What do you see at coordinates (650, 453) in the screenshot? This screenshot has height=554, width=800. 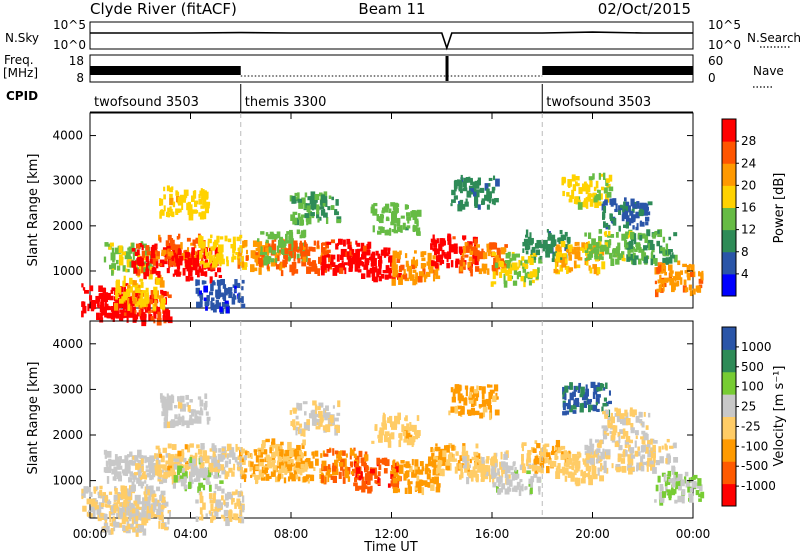 I see `velocity-cell` at bounding box center [650, 453].